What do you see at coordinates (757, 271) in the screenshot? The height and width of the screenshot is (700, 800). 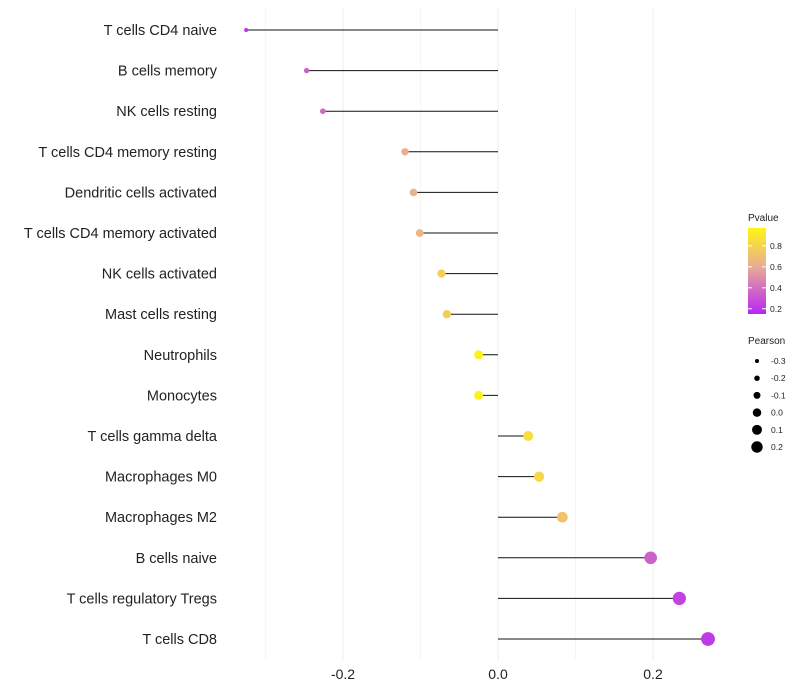 I see `pvalue-colorbar` at bounding box center [757, 271].